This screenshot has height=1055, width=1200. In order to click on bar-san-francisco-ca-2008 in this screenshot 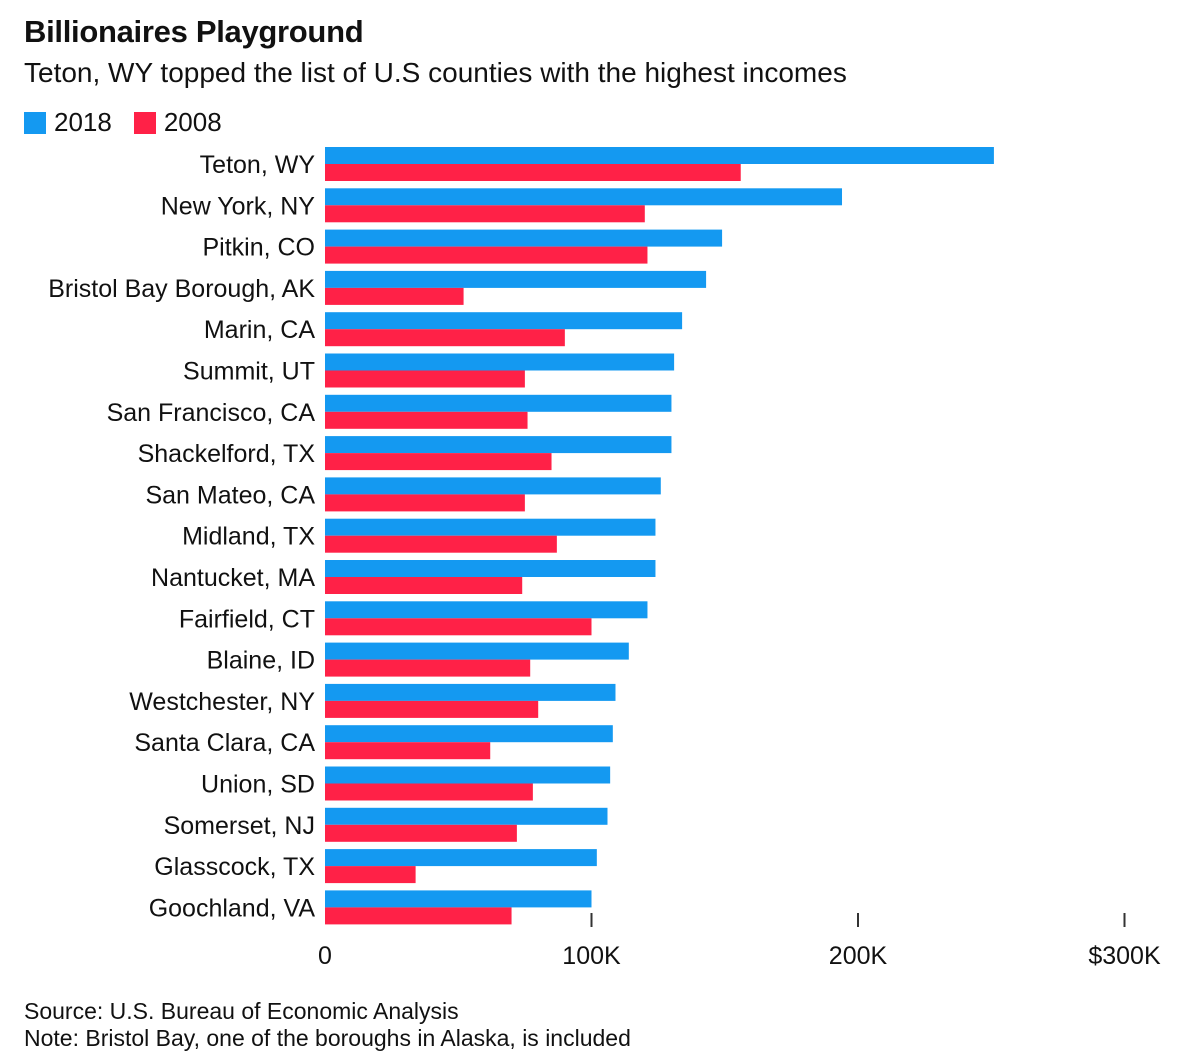, I will do `click(426, 420)`.